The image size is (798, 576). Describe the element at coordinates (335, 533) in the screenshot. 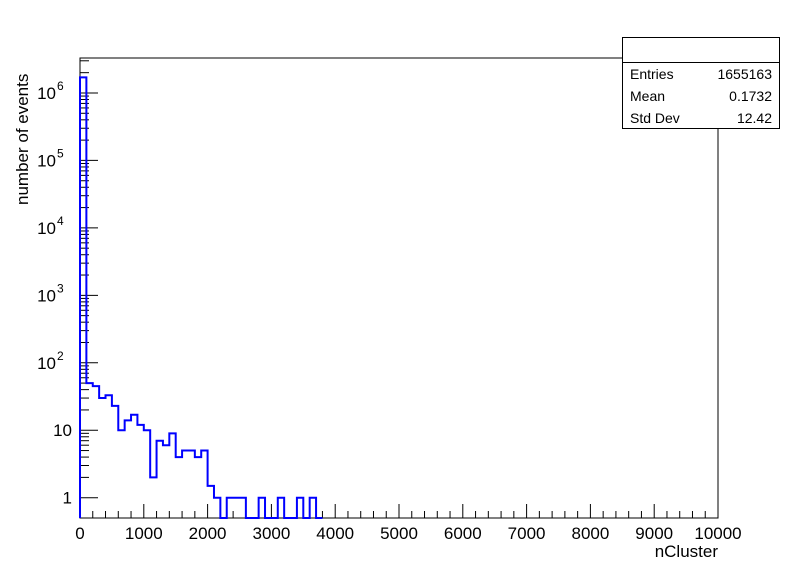

I see `x-tick-label: 4000` at that location.